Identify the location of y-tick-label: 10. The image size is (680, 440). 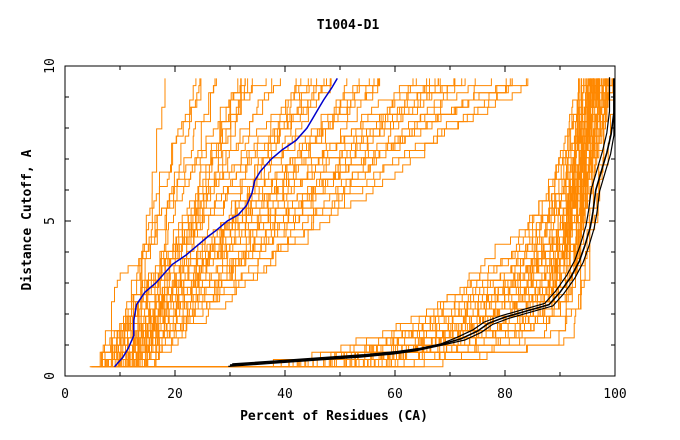
(50, 66).